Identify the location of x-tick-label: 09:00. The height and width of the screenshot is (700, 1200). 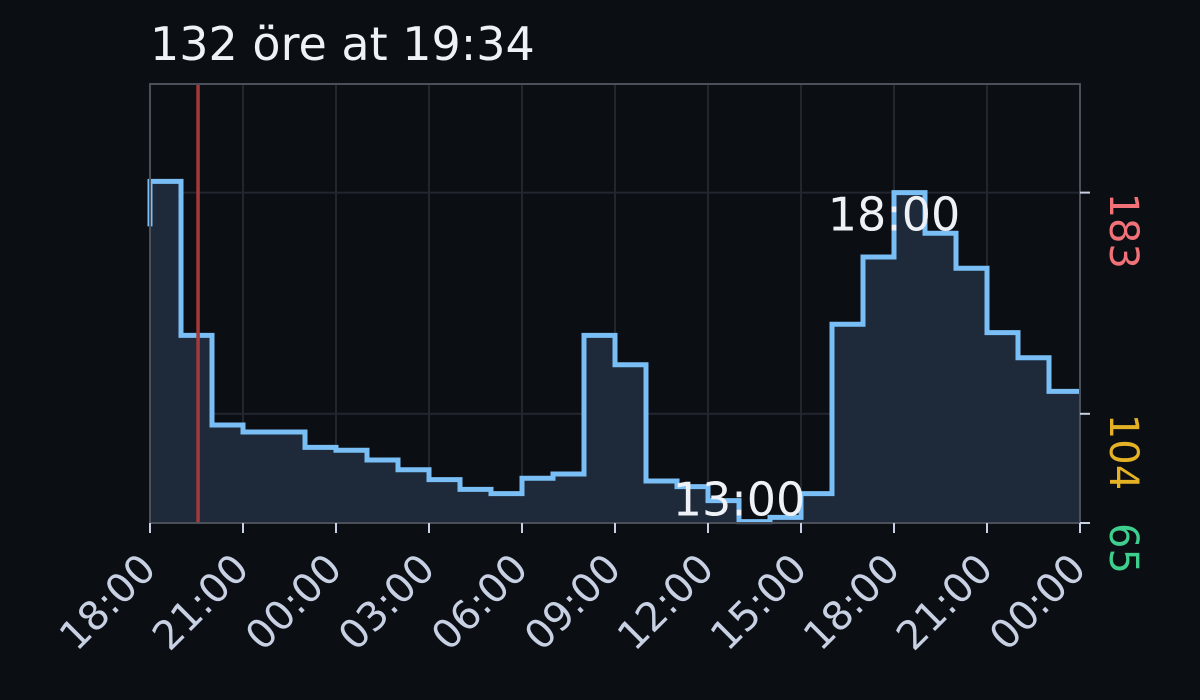
(573, 603).